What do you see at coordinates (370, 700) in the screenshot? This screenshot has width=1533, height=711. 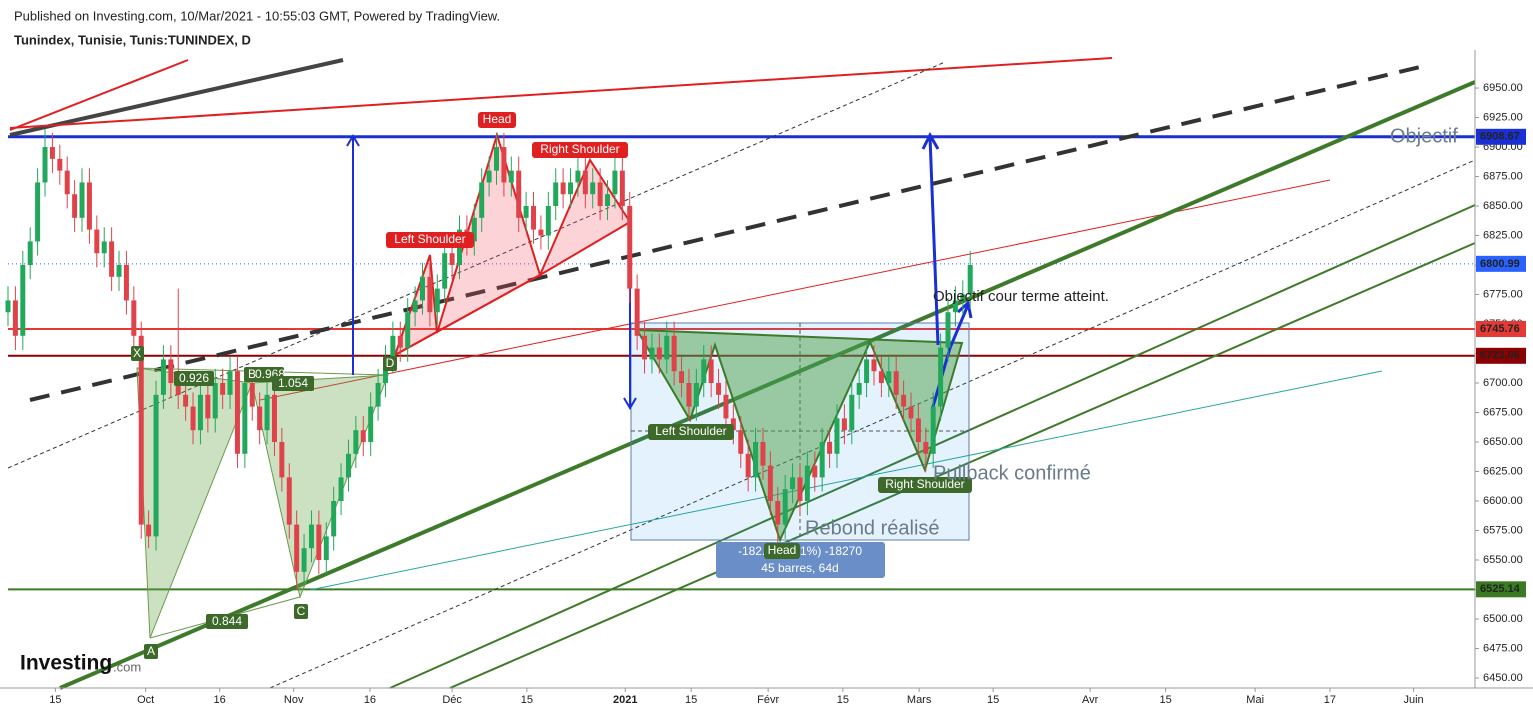 I see `x-tick-label: 16` at bounding box center [370, 700].